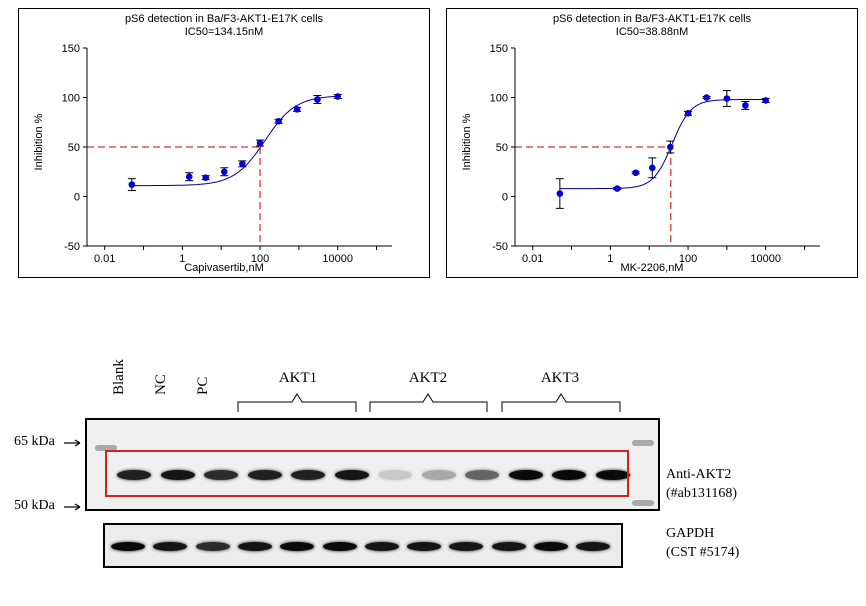  I want to click on marker-65-kda: 65 kDa, so click(34, 441).